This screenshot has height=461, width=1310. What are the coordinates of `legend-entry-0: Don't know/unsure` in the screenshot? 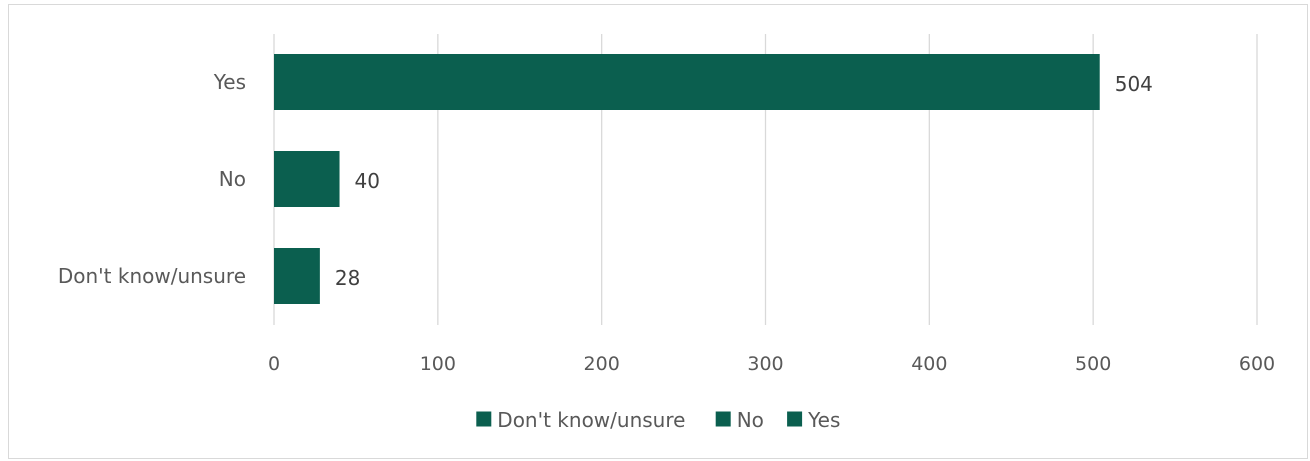 It's located at (580, 420).